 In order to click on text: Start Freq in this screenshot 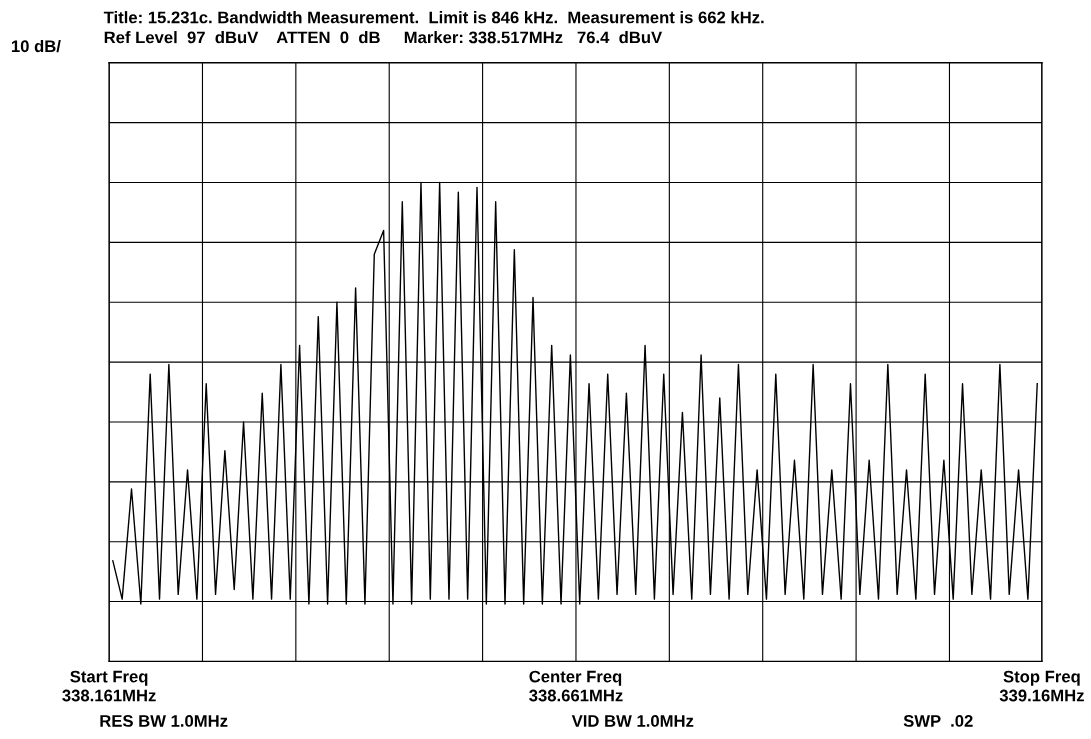, I will do `click(109, 678)`.